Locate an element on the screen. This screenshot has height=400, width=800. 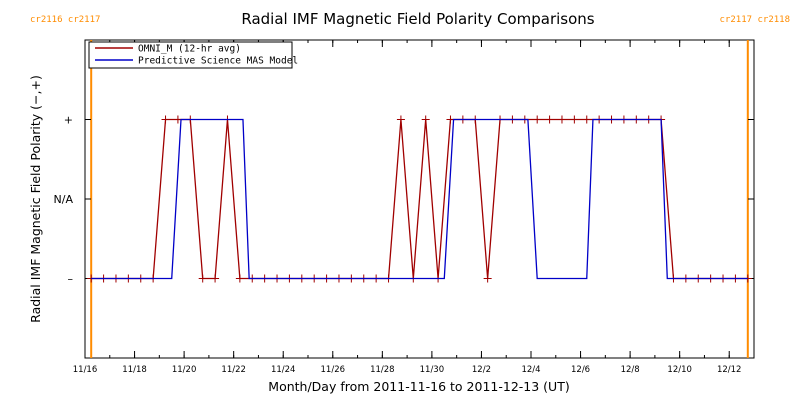
x-tick-label: 11/20 is located at coordinates (184, 370).